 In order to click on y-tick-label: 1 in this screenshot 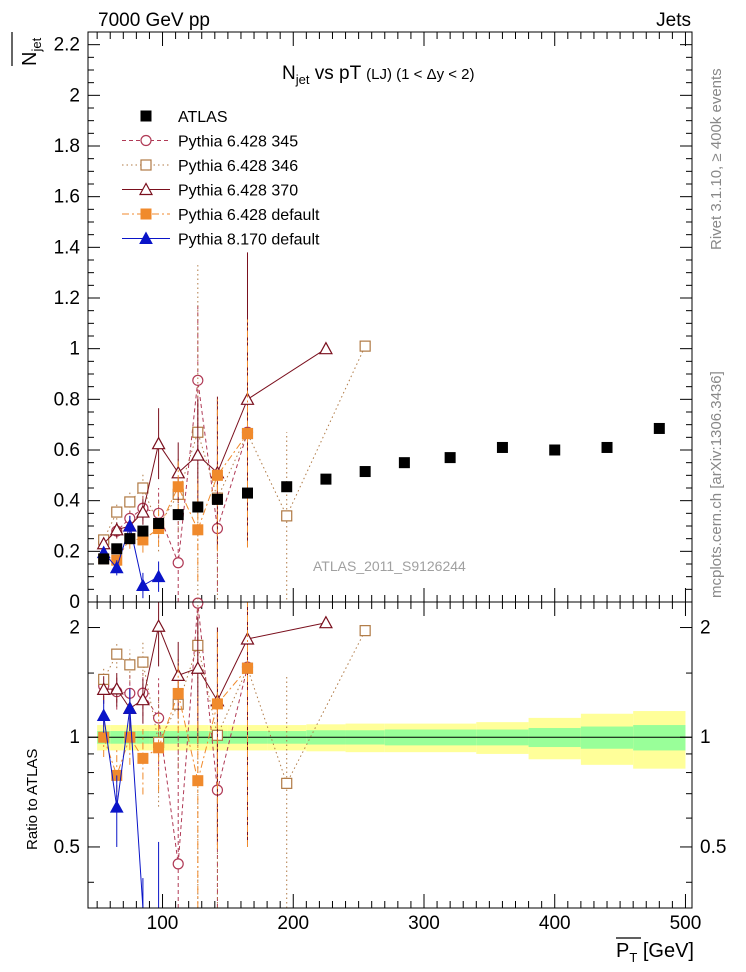, I will do `click(74, 349)`.